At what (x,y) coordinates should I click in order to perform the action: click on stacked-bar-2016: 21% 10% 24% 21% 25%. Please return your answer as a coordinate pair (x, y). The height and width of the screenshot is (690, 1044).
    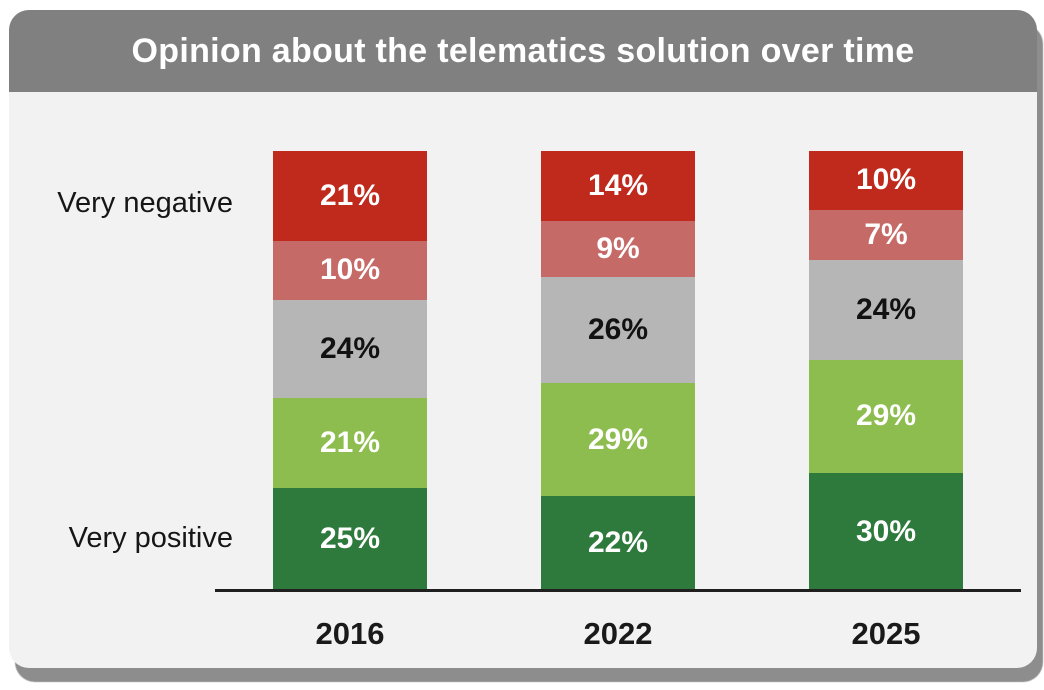
    Looking at the image, I should click on (350, 370).